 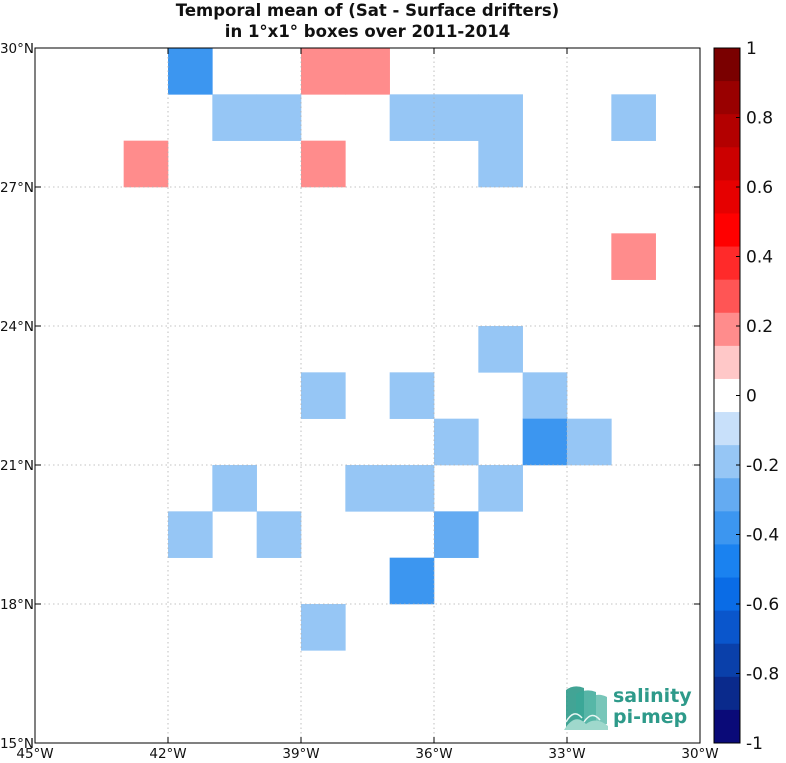 I want to click on colorbar-tick-label: -1, so click(x=754, y=744).